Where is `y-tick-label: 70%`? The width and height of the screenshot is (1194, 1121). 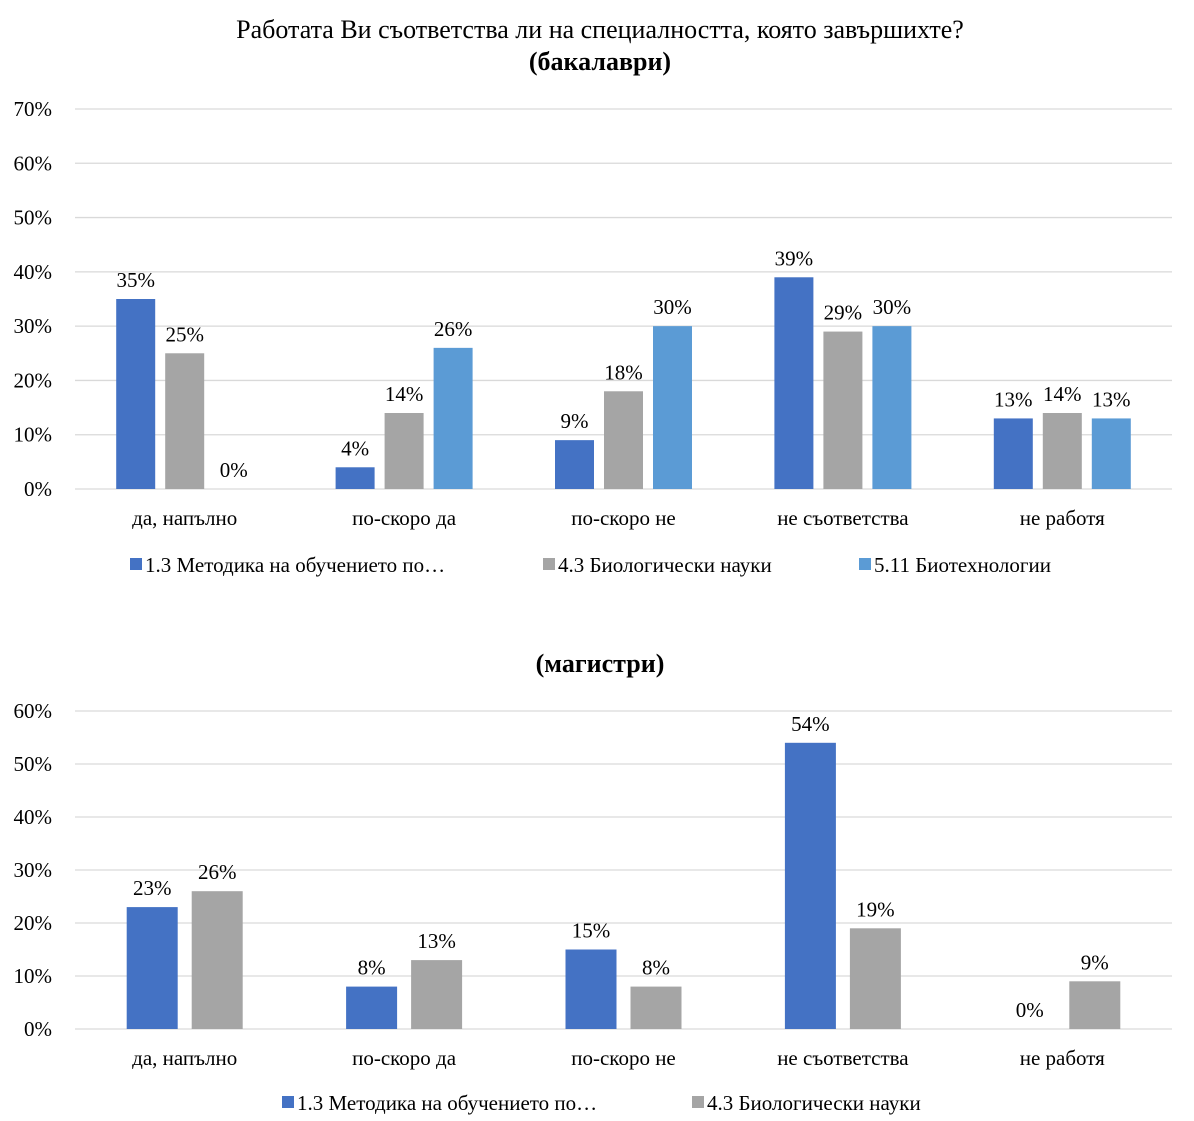 y-tick-label: 70% is located at coordinates (33, 109).